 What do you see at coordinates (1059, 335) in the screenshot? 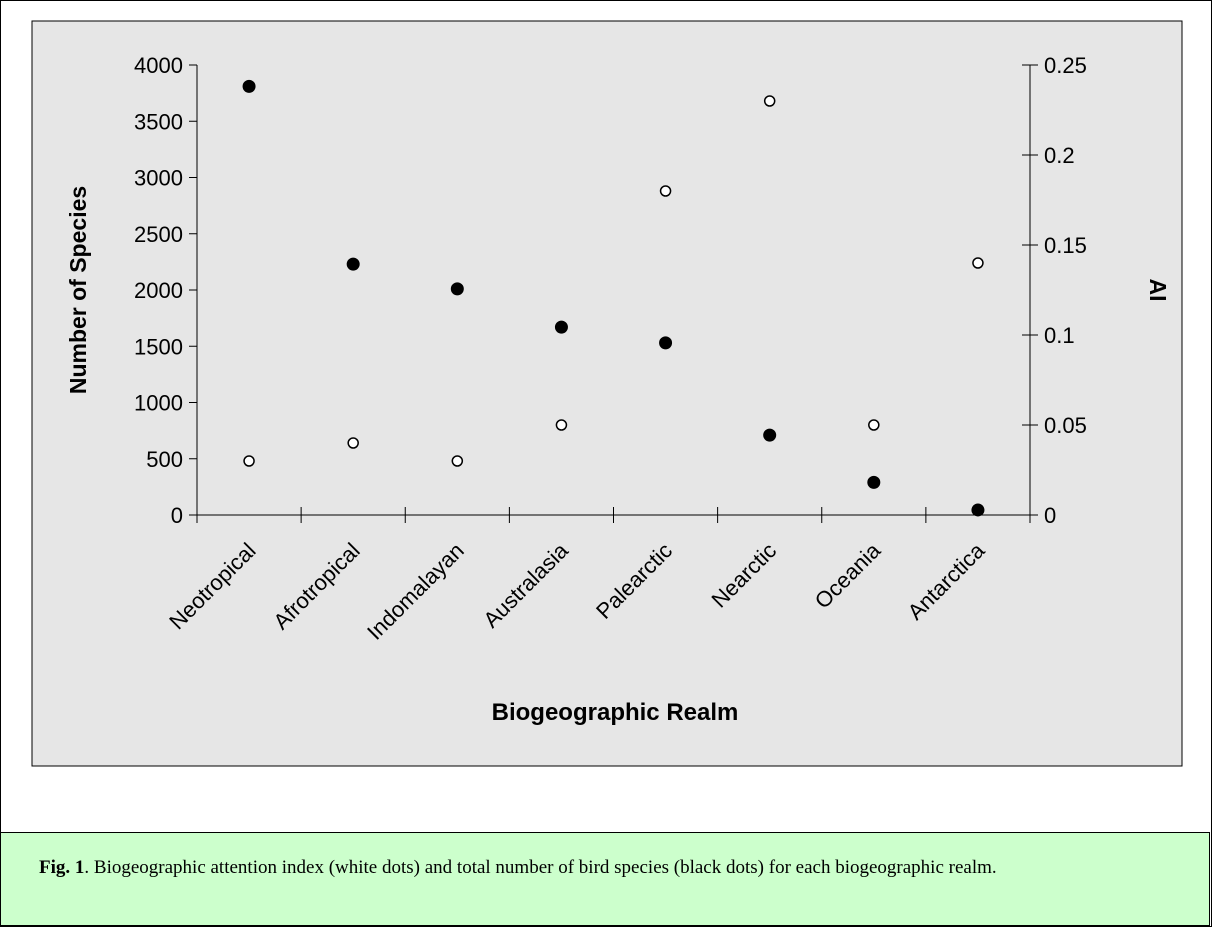
I see `right-y-tick-label: 0.1` at bounding box center [1059, 335].